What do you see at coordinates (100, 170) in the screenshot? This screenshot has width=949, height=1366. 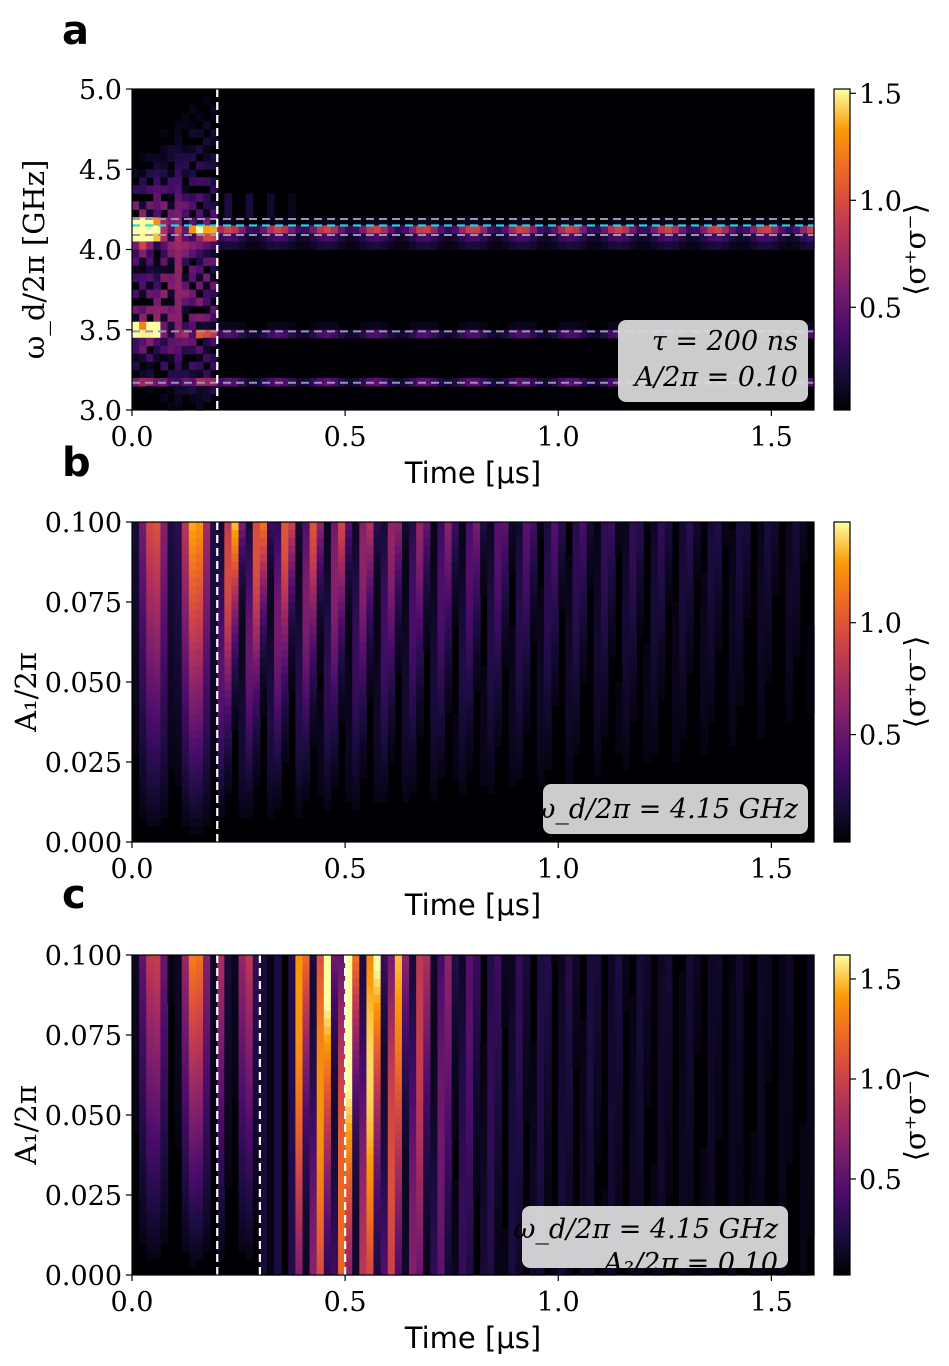 I see `y-tick-label: 4.5` at bounding box center [100, 170].